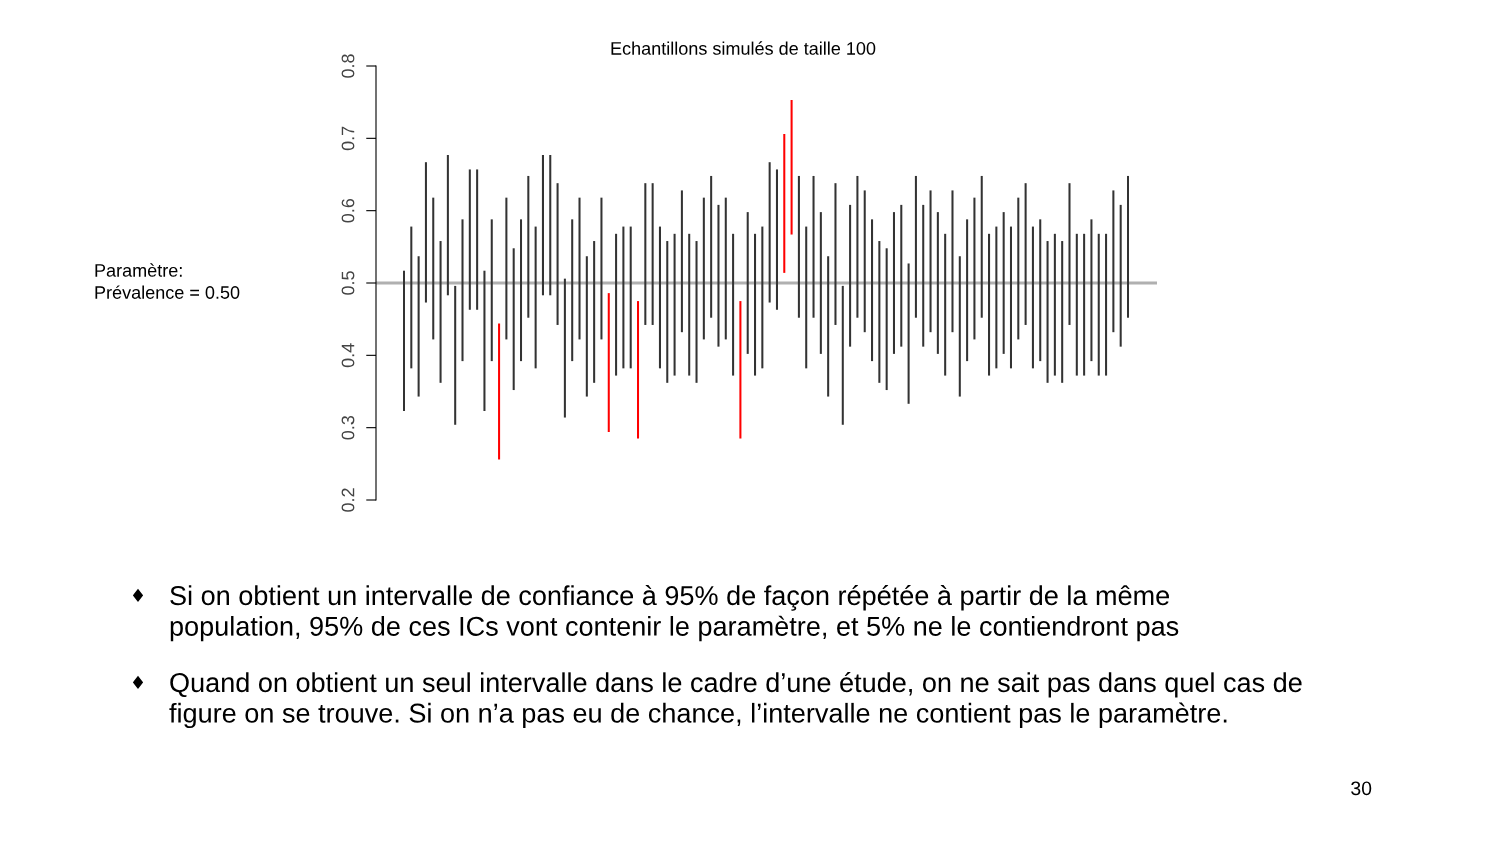 The image size is (1500, 844). Describe the element at coordinates (348, 138) in the screenshot. I see `y-tick-label: 0.7` at that location.